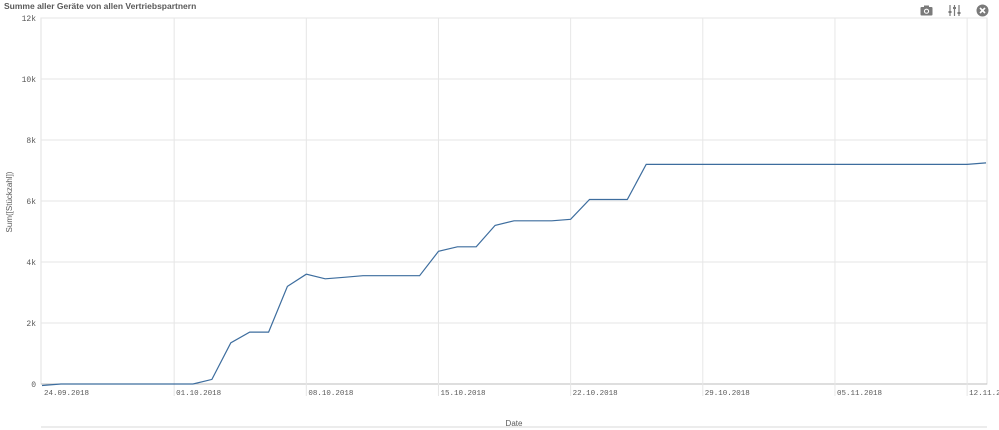 The image size is (999, 430). Describe the element at coordinates (859, 394) in the screenshot. I see `x-tick-label: 05.11.2018` at that location.